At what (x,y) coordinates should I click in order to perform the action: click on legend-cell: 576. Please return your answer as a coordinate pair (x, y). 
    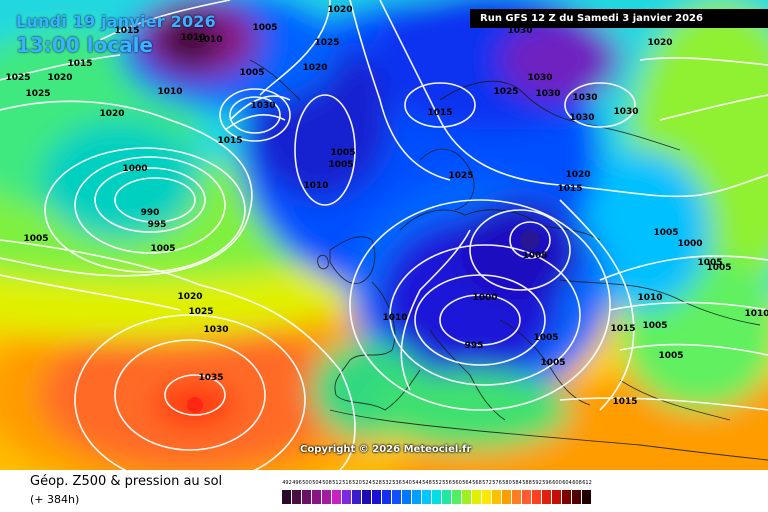
    Looking at the image, I should click on (497, 492).